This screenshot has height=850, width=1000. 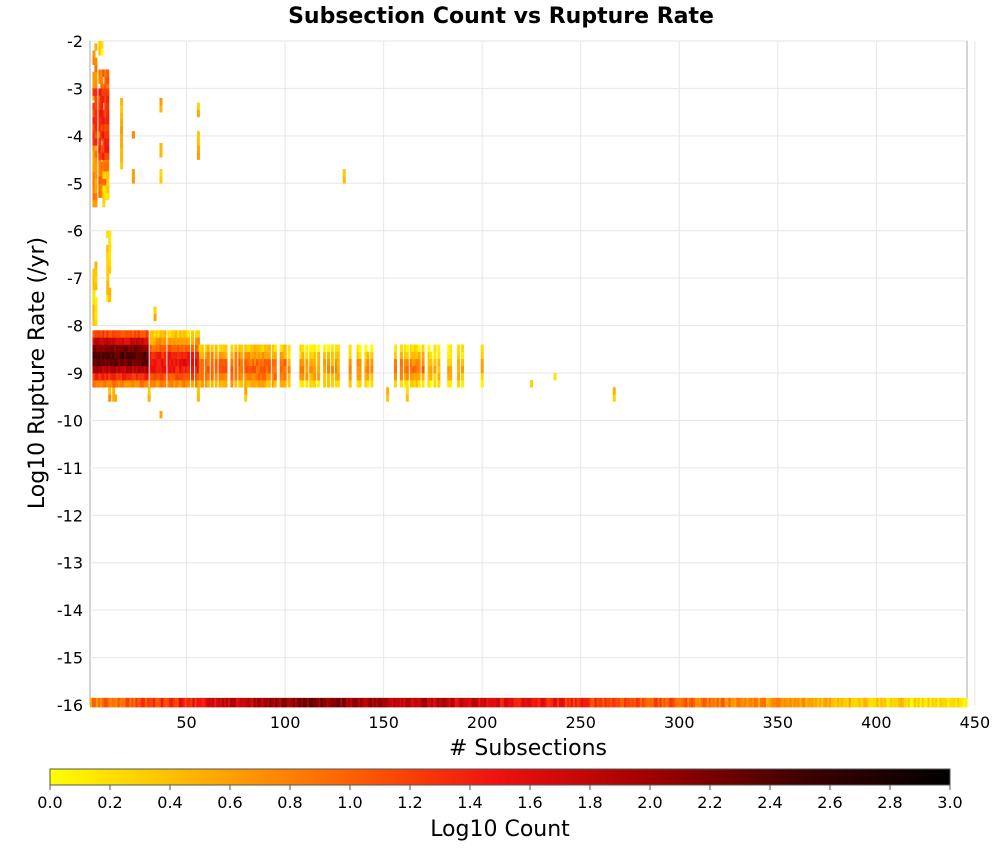 What do you see at coordinates (349, 802) in the screenshot?
I see `colorbar-tick-label: 1.0` at bounding box center [349, 802].